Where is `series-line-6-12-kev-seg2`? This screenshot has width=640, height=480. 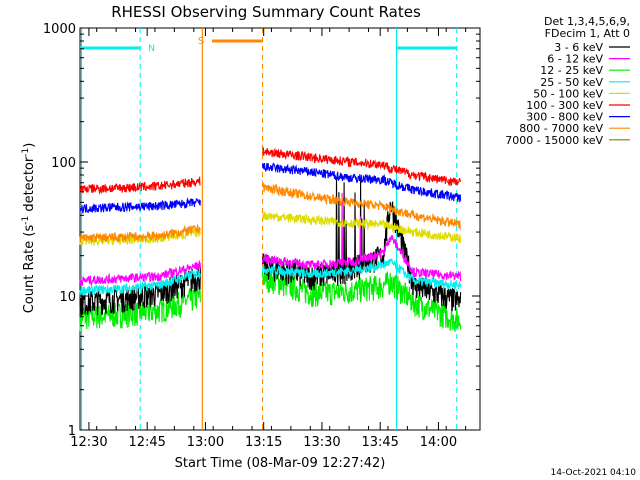
series-line-6-12-kev-seg2 is located at coordinates (361, 237).